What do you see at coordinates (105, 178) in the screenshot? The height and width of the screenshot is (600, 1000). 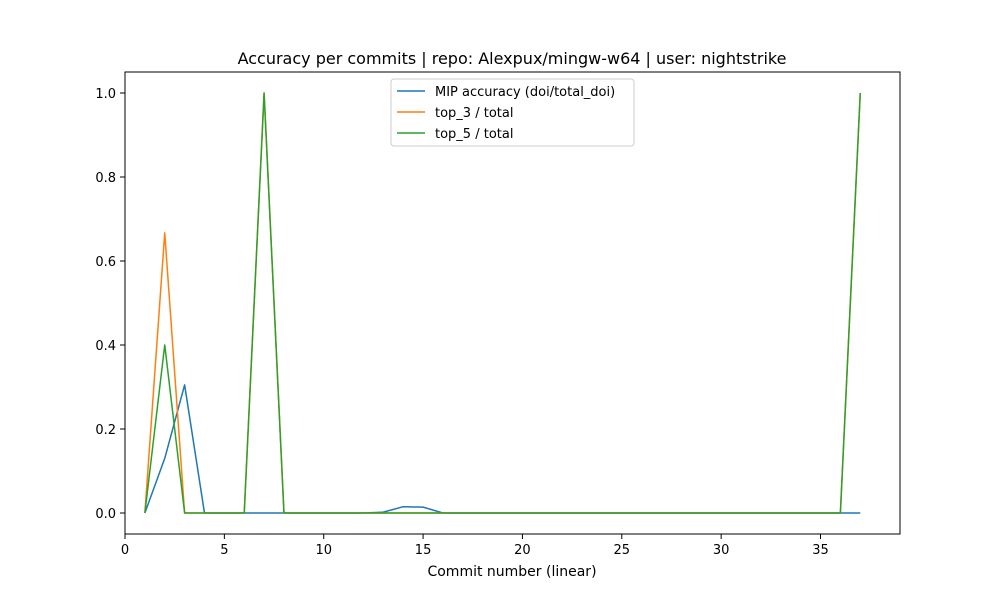 I see `y-tick-label: 0.8` at bounding box center [105, 178].